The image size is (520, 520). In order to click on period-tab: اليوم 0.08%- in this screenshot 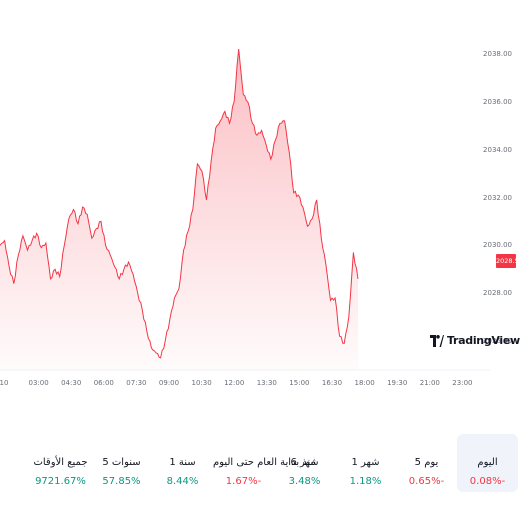, I will do `click(487, 463)`.